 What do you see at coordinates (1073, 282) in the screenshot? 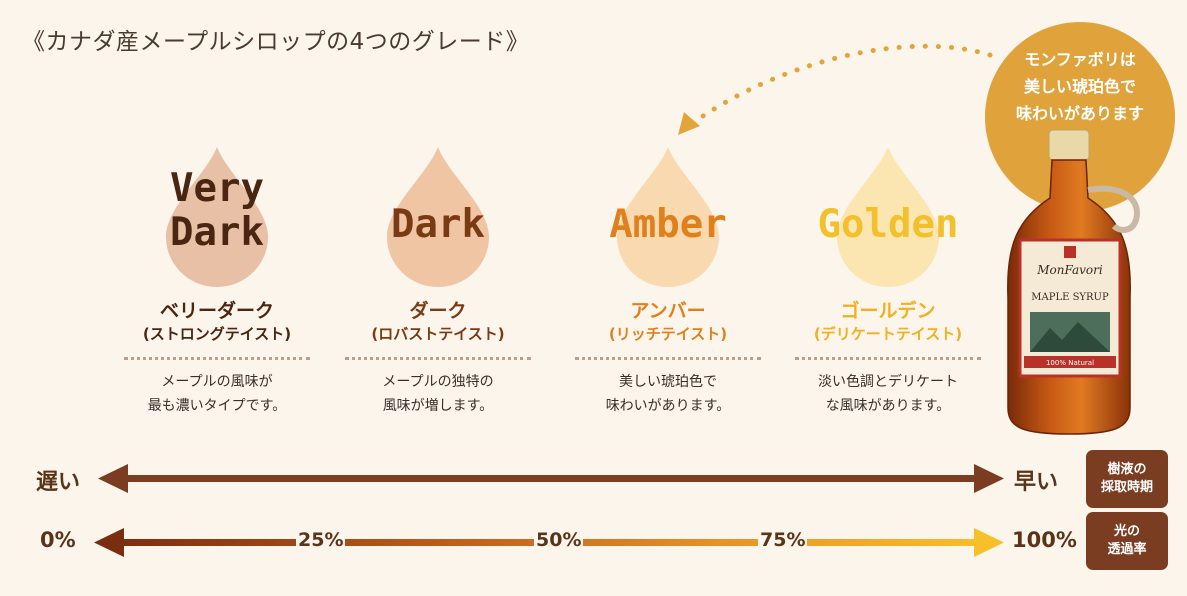
I see `maple-syrup-bottle-image: MonFavori MAPLE SYRUP 100% Natural` at bounding box center [1073, 282].